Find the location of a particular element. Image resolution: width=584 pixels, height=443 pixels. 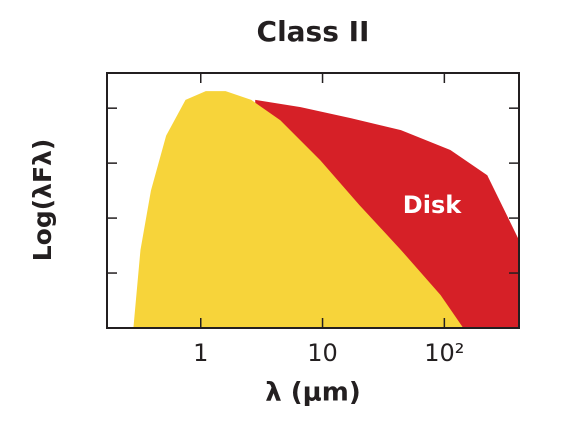

x-axis-label: λ (μm) is located at coordinates (313, 393).